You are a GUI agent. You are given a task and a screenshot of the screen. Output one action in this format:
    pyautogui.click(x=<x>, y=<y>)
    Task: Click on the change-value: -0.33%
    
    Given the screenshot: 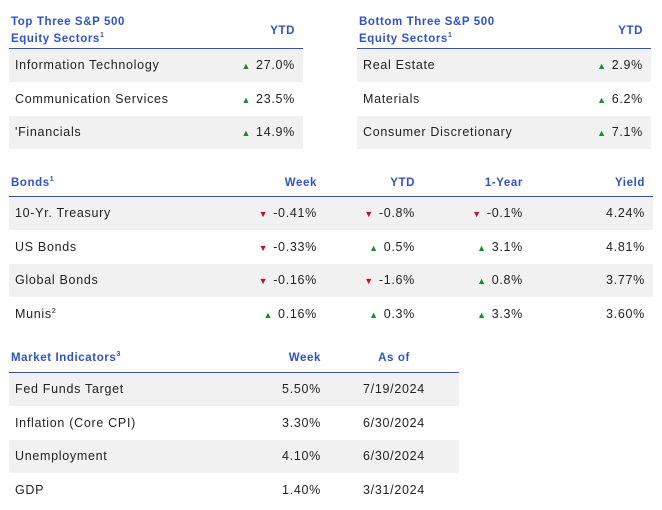 What is the action you would take?
    pyautogui.click(x=295, y=246)
    